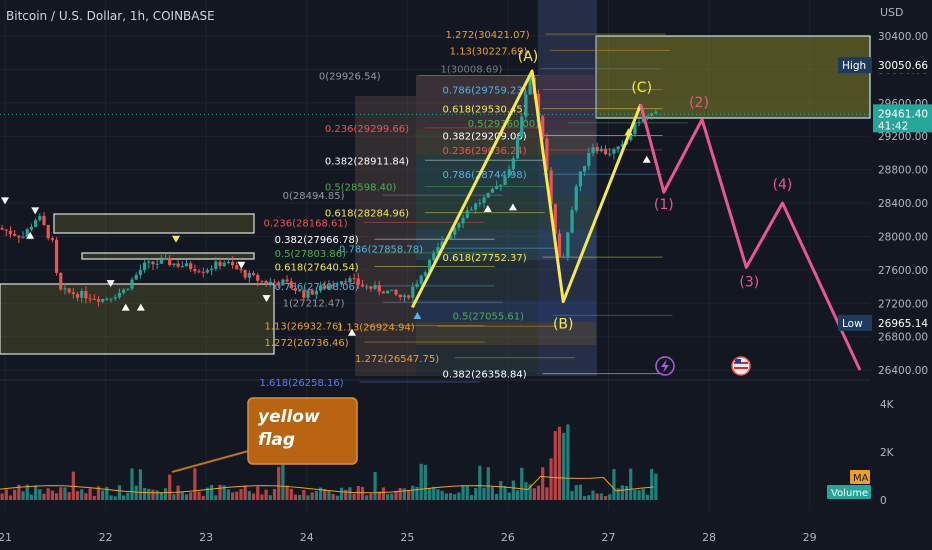 The height and width of the screenshot is (550, 932). I want to click on volume-label: Volume, so click(849, 492).